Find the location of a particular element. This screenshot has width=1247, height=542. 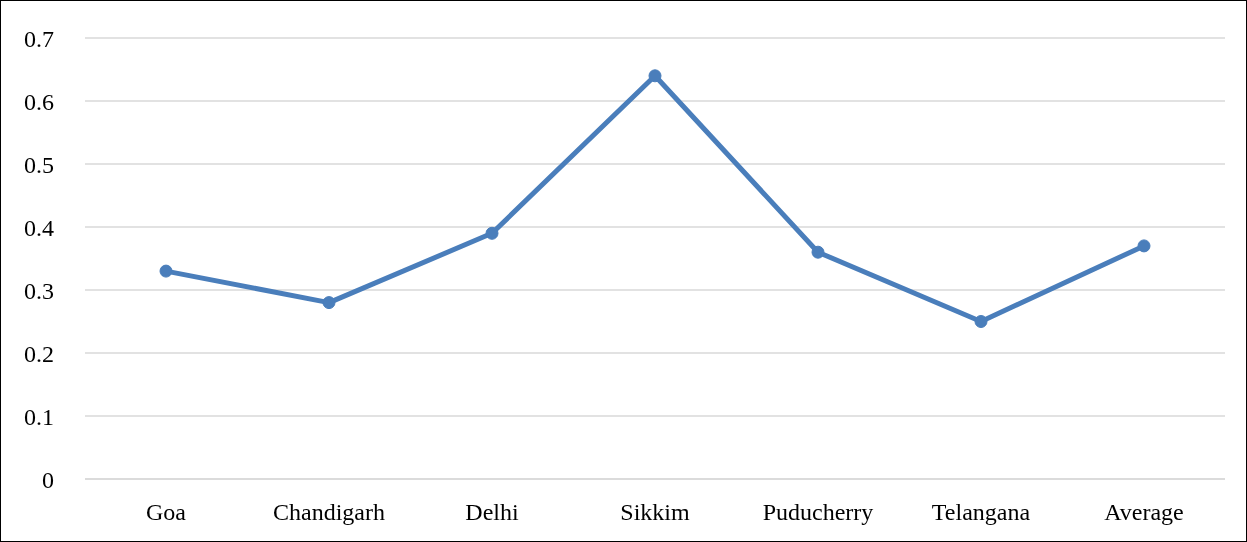

y-tick-label: 0.5 is located at coordinates (39, 164).